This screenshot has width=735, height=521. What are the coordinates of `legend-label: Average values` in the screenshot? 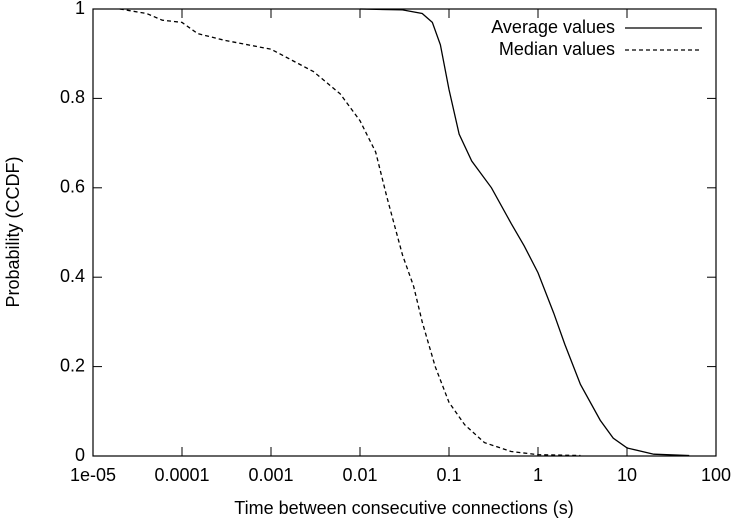 It's located at (553, 27).